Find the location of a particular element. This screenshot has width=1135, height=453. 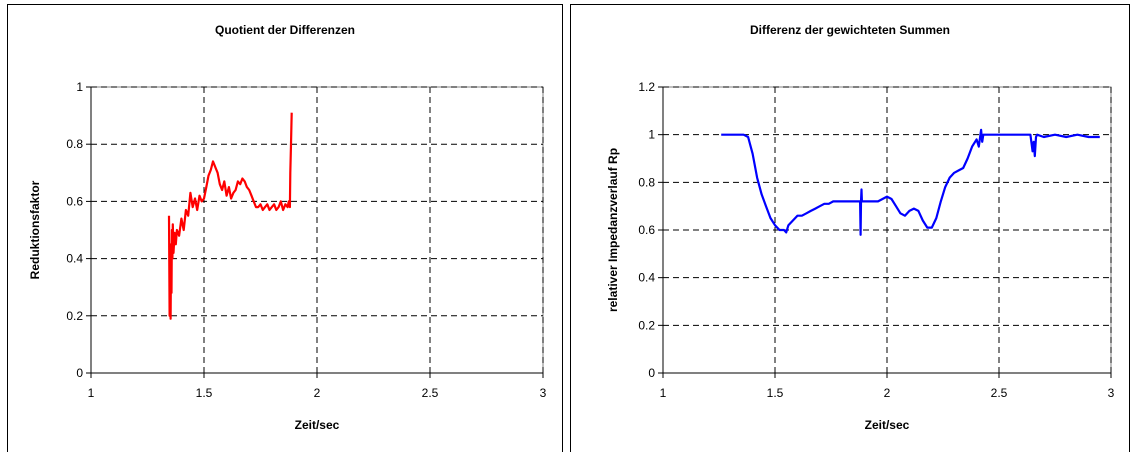

y-axis-label: Reduktionsfaktor is located at coordinates (35, 229).